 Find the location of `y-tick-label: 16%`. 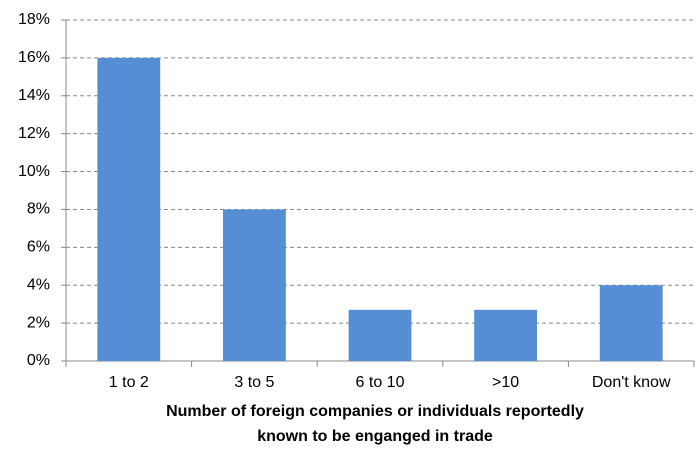

y-tick-label: 16% is located at coordinates (34, 57).